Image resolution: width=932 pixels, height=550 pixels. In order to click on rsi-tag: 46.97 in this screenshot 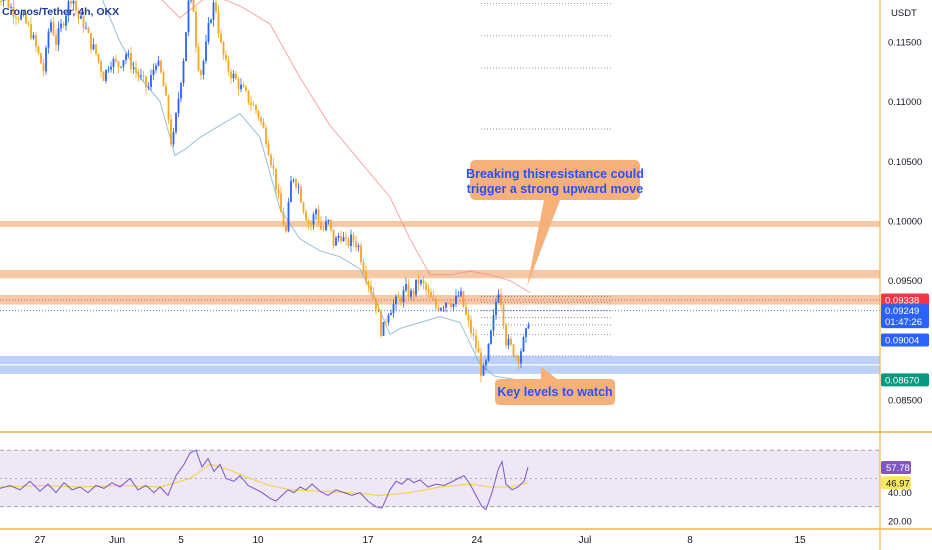, I will do `click(896, 483)`.